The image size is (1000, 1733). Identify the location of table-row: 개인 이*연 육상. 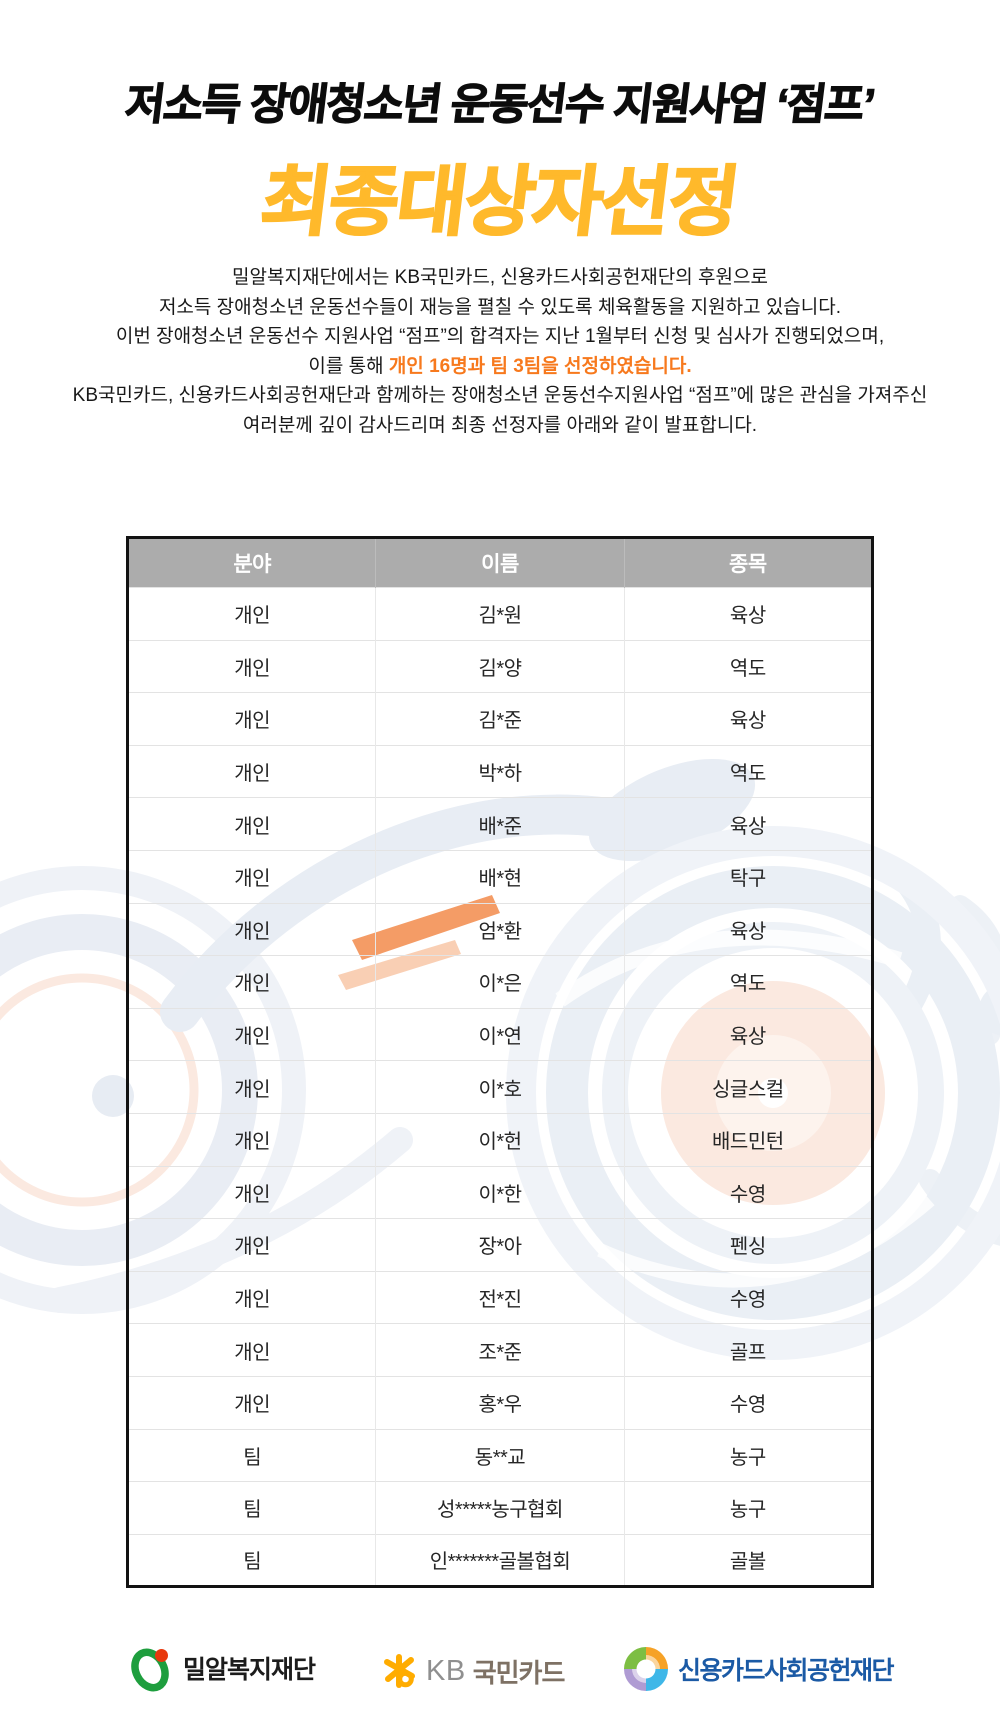
(500, 1034).